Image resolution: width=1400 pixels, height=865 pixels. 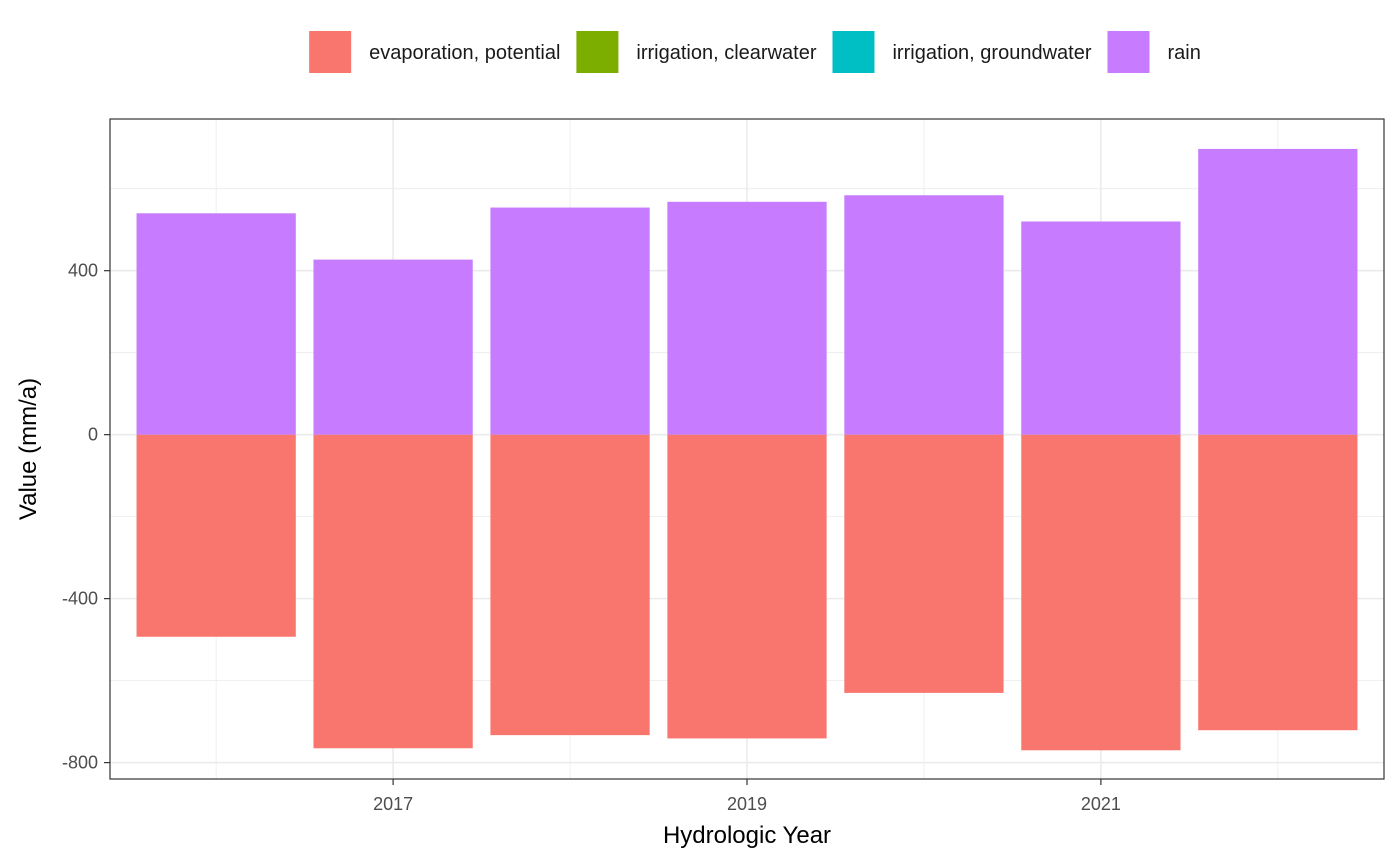 I want to click on bar-rain-2022, so click(x=1278, y=291).